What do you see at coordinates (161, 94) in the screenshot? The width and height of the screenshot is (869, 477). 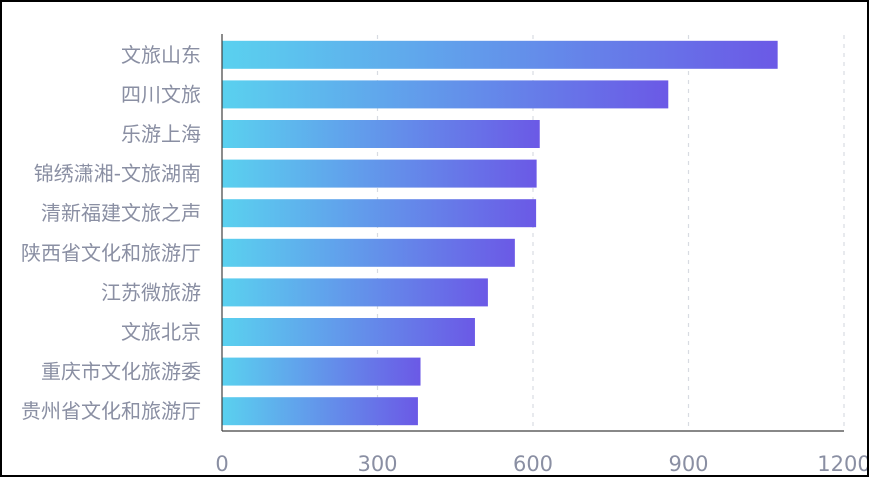 I see `category-label: 四川文旅` at bounding box center [161, 94].